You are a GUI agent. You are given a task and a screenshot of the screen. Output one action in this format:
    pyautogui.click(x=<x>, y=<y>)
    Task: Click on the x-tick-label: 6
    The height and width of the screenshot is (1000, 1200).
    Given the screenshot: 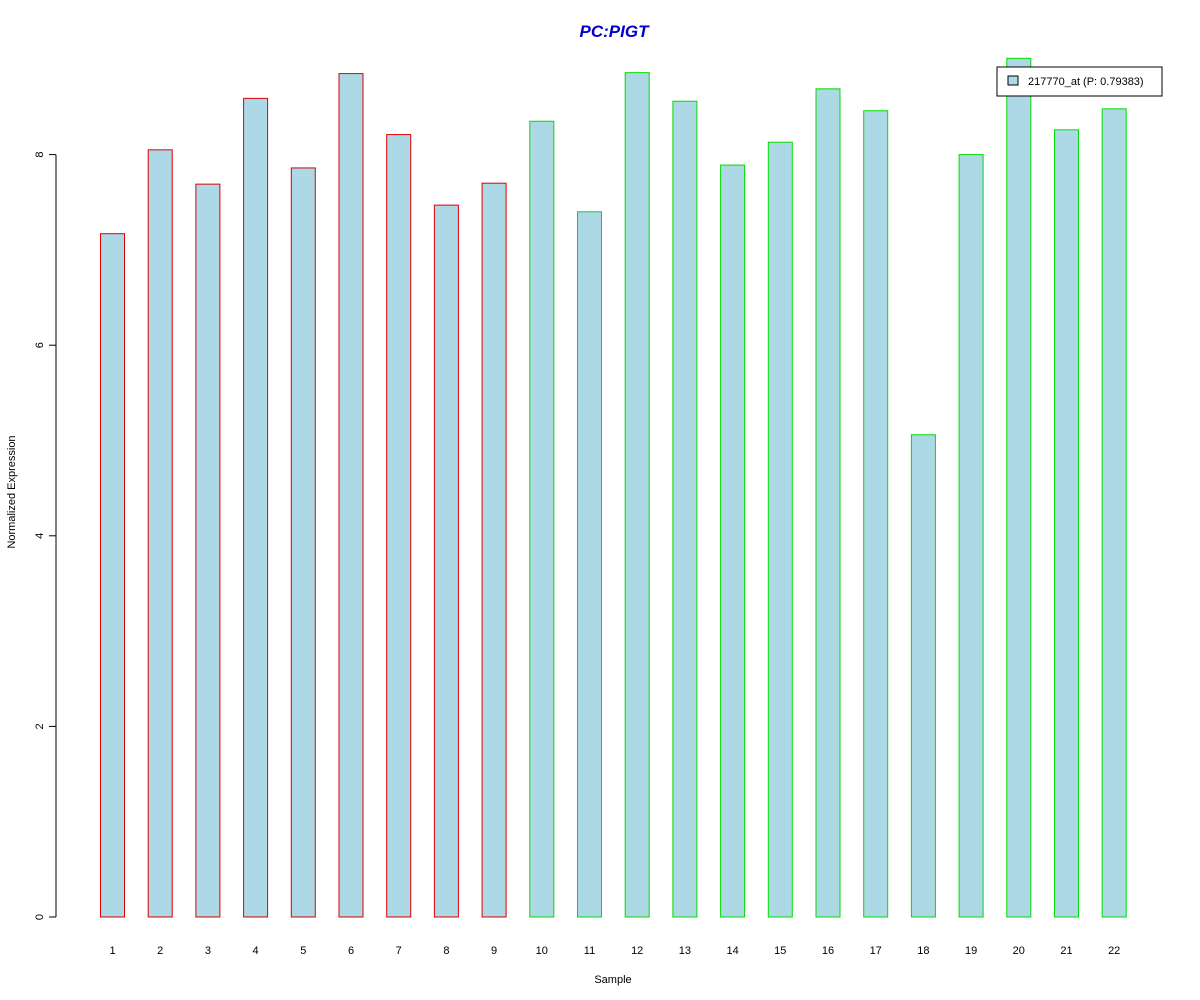 What is the action you would take?
    pyautogui.click(x=351, y=951)
    